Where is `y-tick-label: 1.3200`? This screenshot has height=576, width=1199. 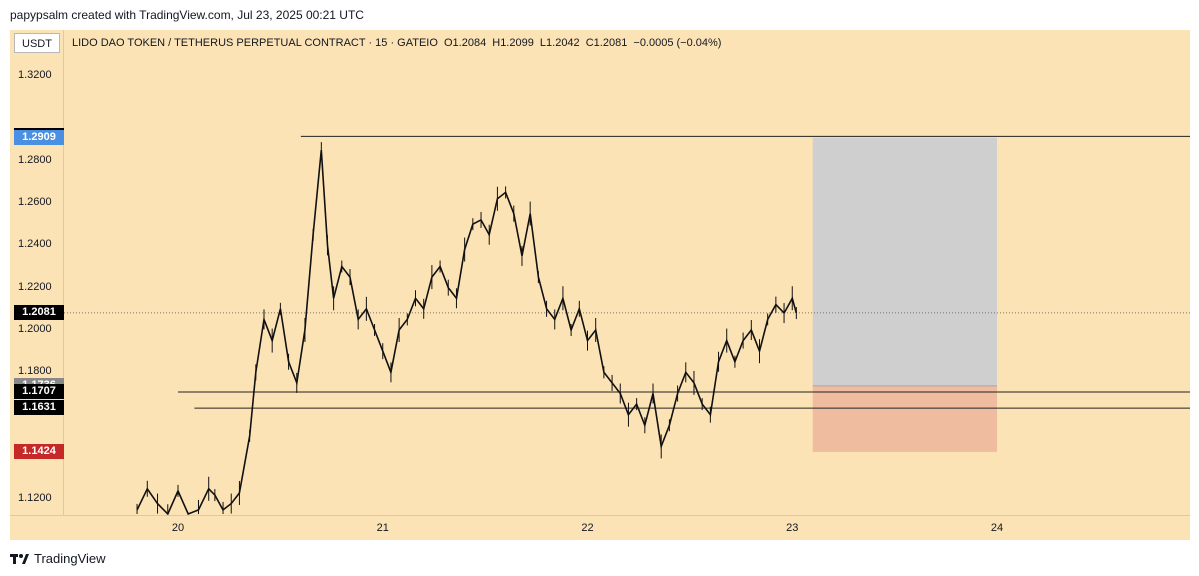
y-tick-label: 1.3200 is located at coordinates (35, 75).